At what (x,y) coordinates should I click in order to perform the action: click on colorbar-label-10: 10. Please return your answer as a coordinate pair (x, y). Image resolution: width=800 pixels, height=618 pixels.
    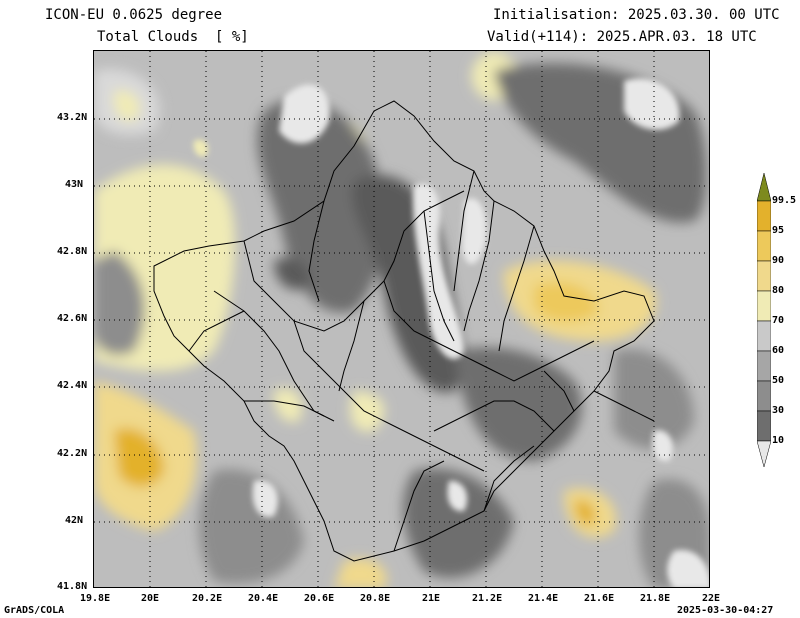
    Looking at the image, I should click on (778, 440).